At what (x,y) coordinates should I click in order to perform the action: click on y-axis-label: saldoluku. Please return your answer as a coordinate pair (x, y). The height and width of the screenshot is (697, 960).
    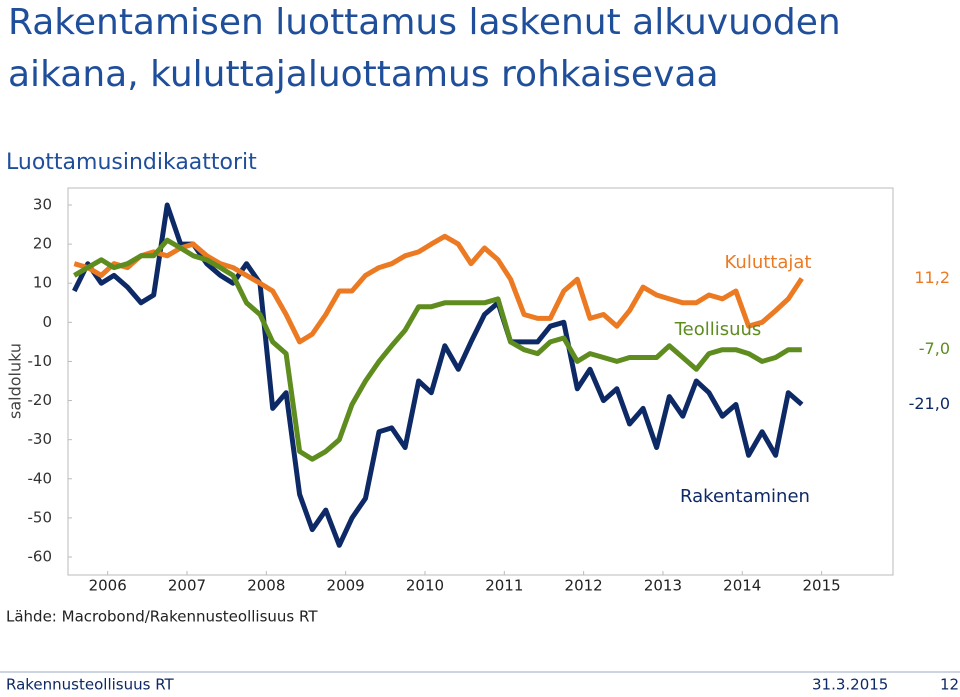
    Looking at the image, I should click on (15, 381).